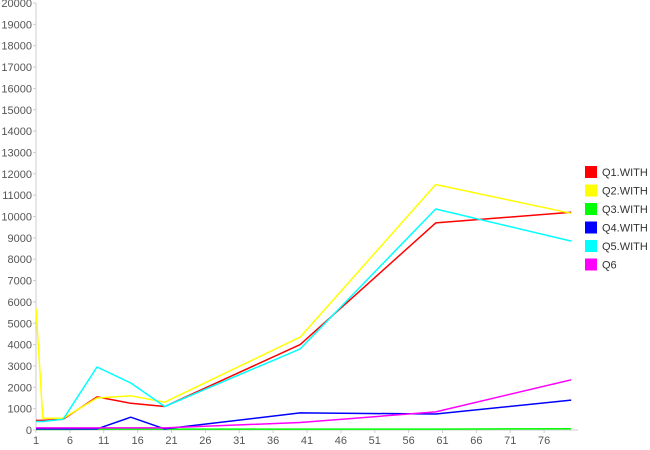  I want to click on y-tick-label: 4000, so click(20, 346).